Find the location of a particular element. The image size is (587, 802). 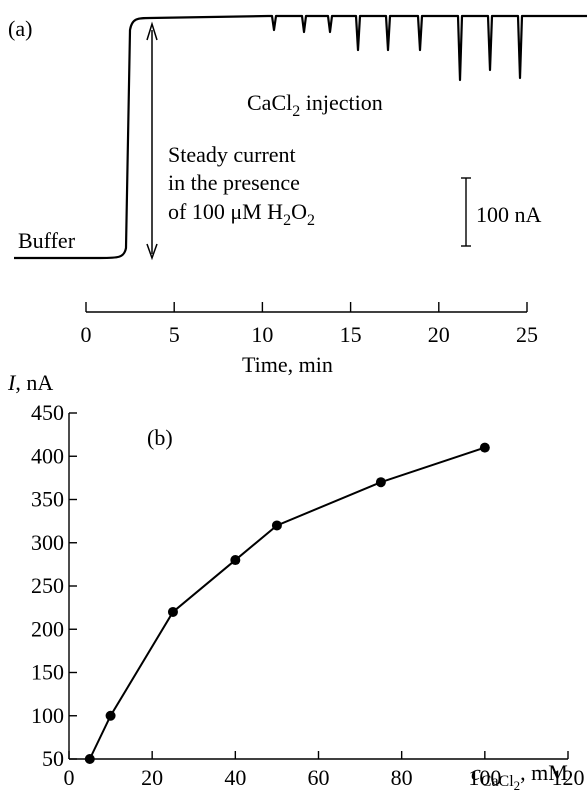

time-tick-label: 5 is located at coordinates (174, 334).